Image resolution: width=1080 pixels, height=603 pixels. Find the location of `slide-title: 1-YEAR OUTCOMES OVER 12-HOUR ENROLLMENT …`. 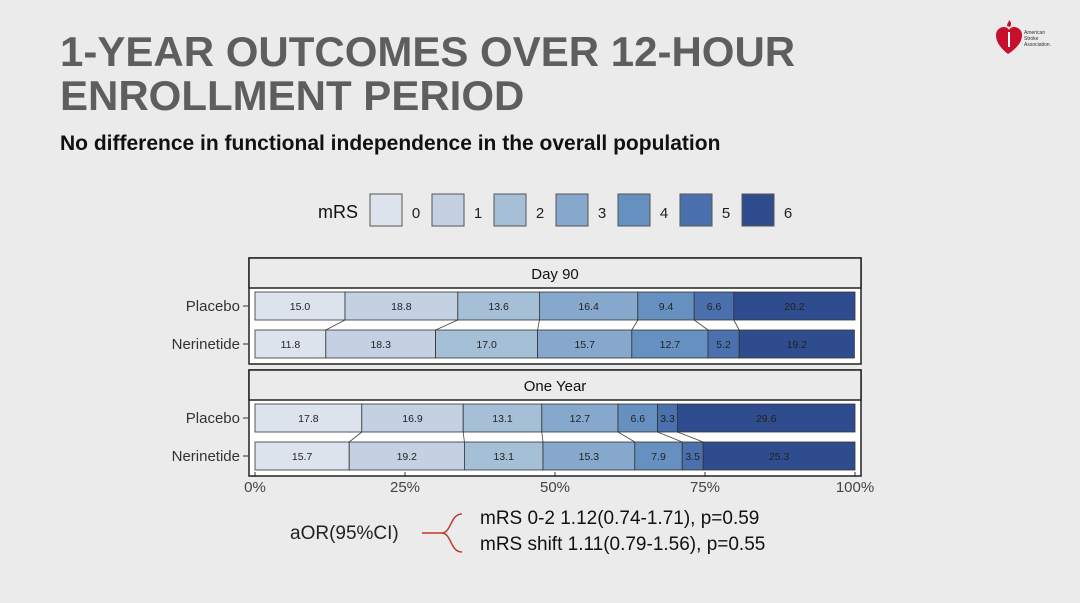

slide-title: 1-YEAR OUTCOMES OVER 12-HOUR ENROLLMENT … is located at coordinates (510, 74).